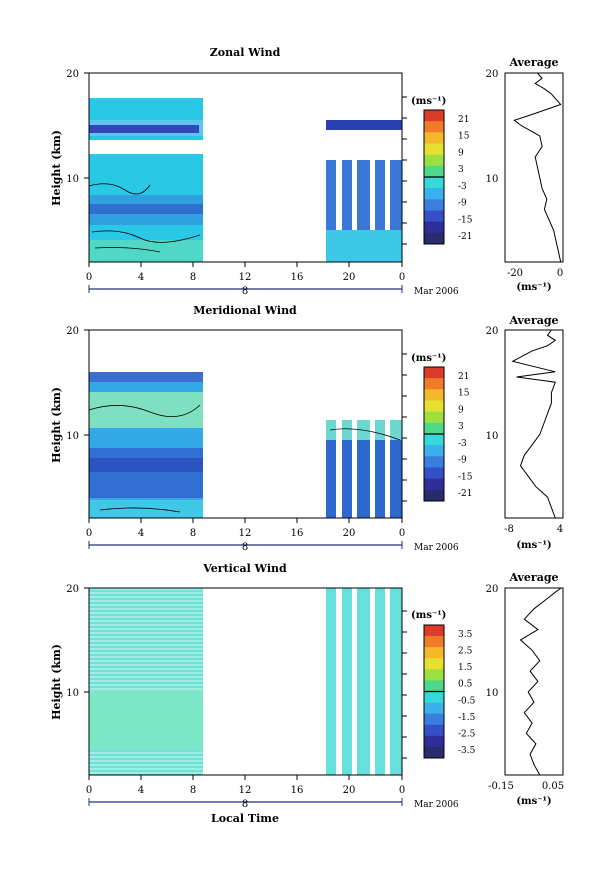 The image size is (616, 873). I want to click on x-tick-label: 4, so click(141, 790).